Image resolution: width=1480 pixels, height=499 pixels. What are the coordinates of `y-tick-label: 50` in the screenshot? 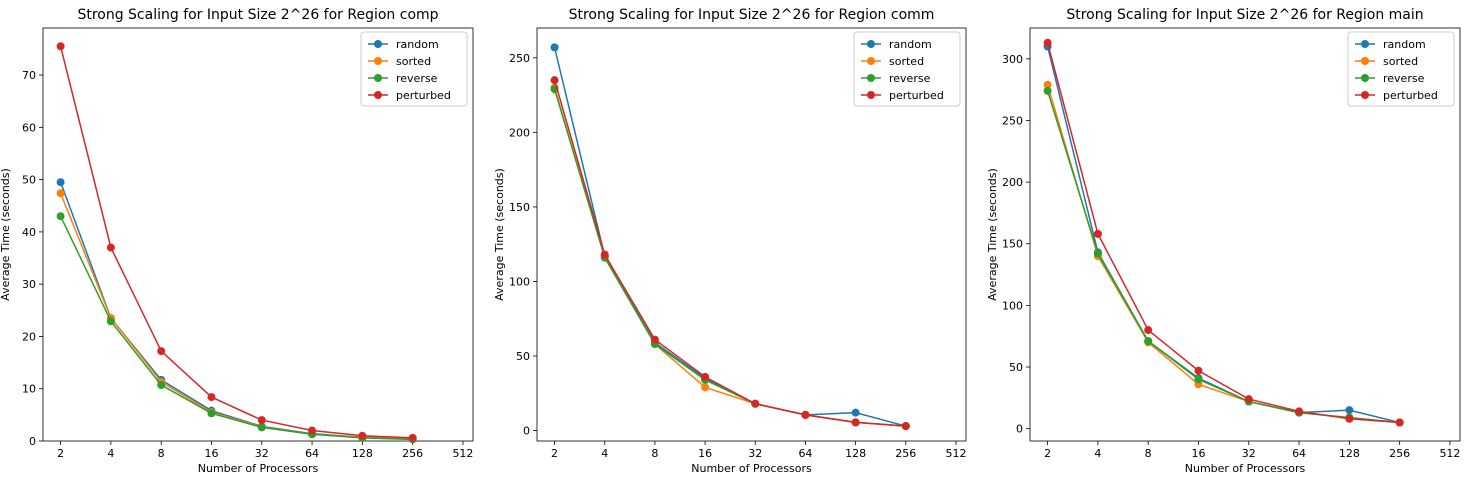 It's located at (1016, 367).